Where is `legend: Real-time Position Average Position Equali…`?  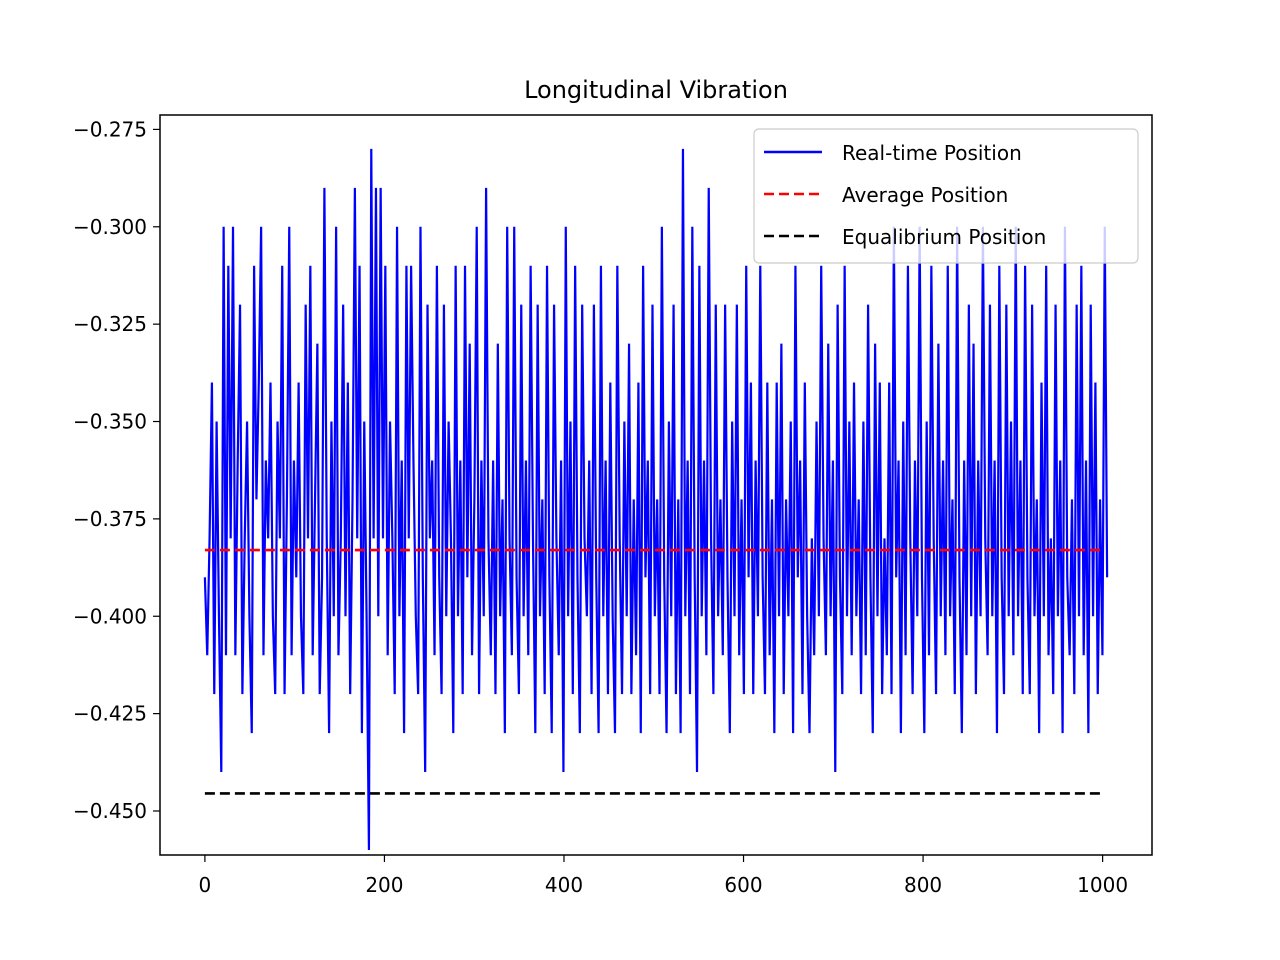
legend: Real-time Position Average Position Equali… is located at coordinates (946, 196).